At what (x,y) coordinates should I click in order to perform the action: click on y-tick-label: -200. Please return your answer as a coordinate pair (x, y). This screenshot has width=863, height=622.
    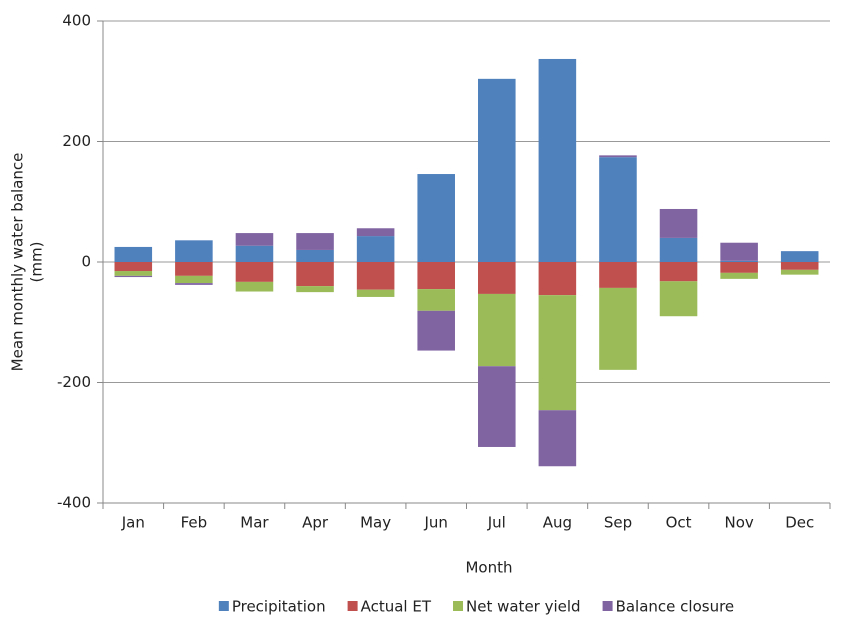
    Looking at the image, I should click on (74, 382).